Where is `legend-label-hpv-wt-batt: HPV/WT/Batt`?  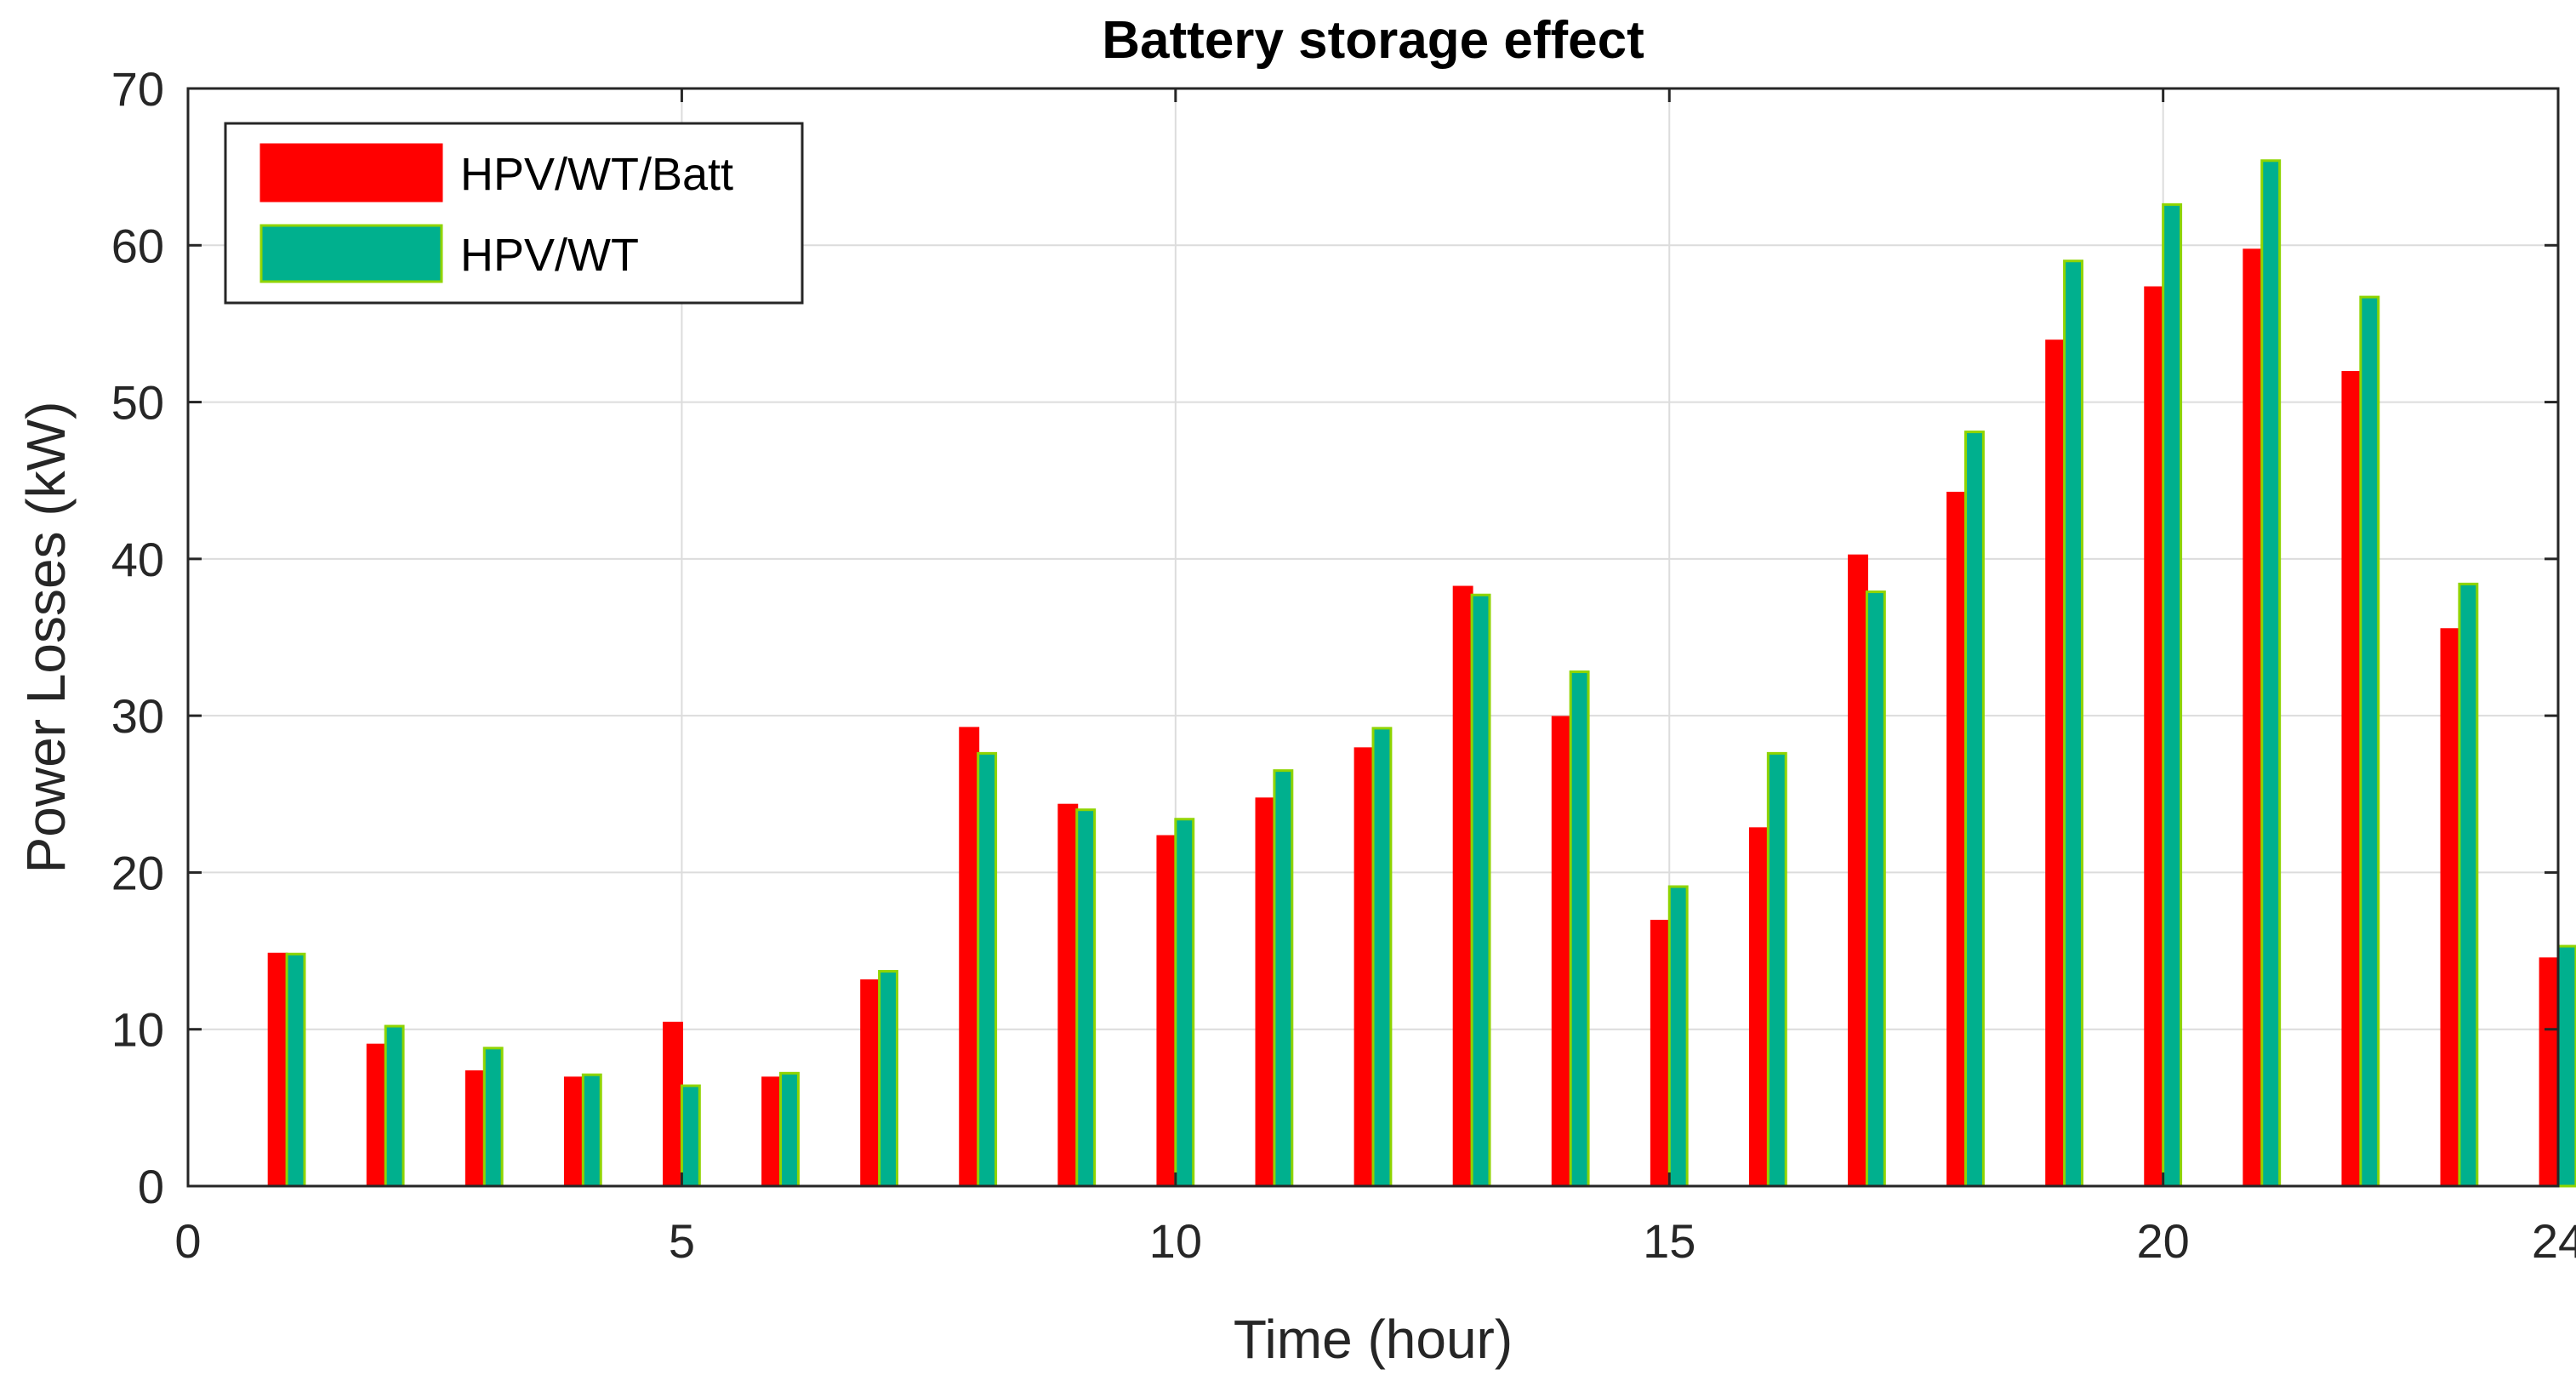
legend-label-hpv-wt-batt: HPV/WT/Batt is located at coordinates (597, 175).